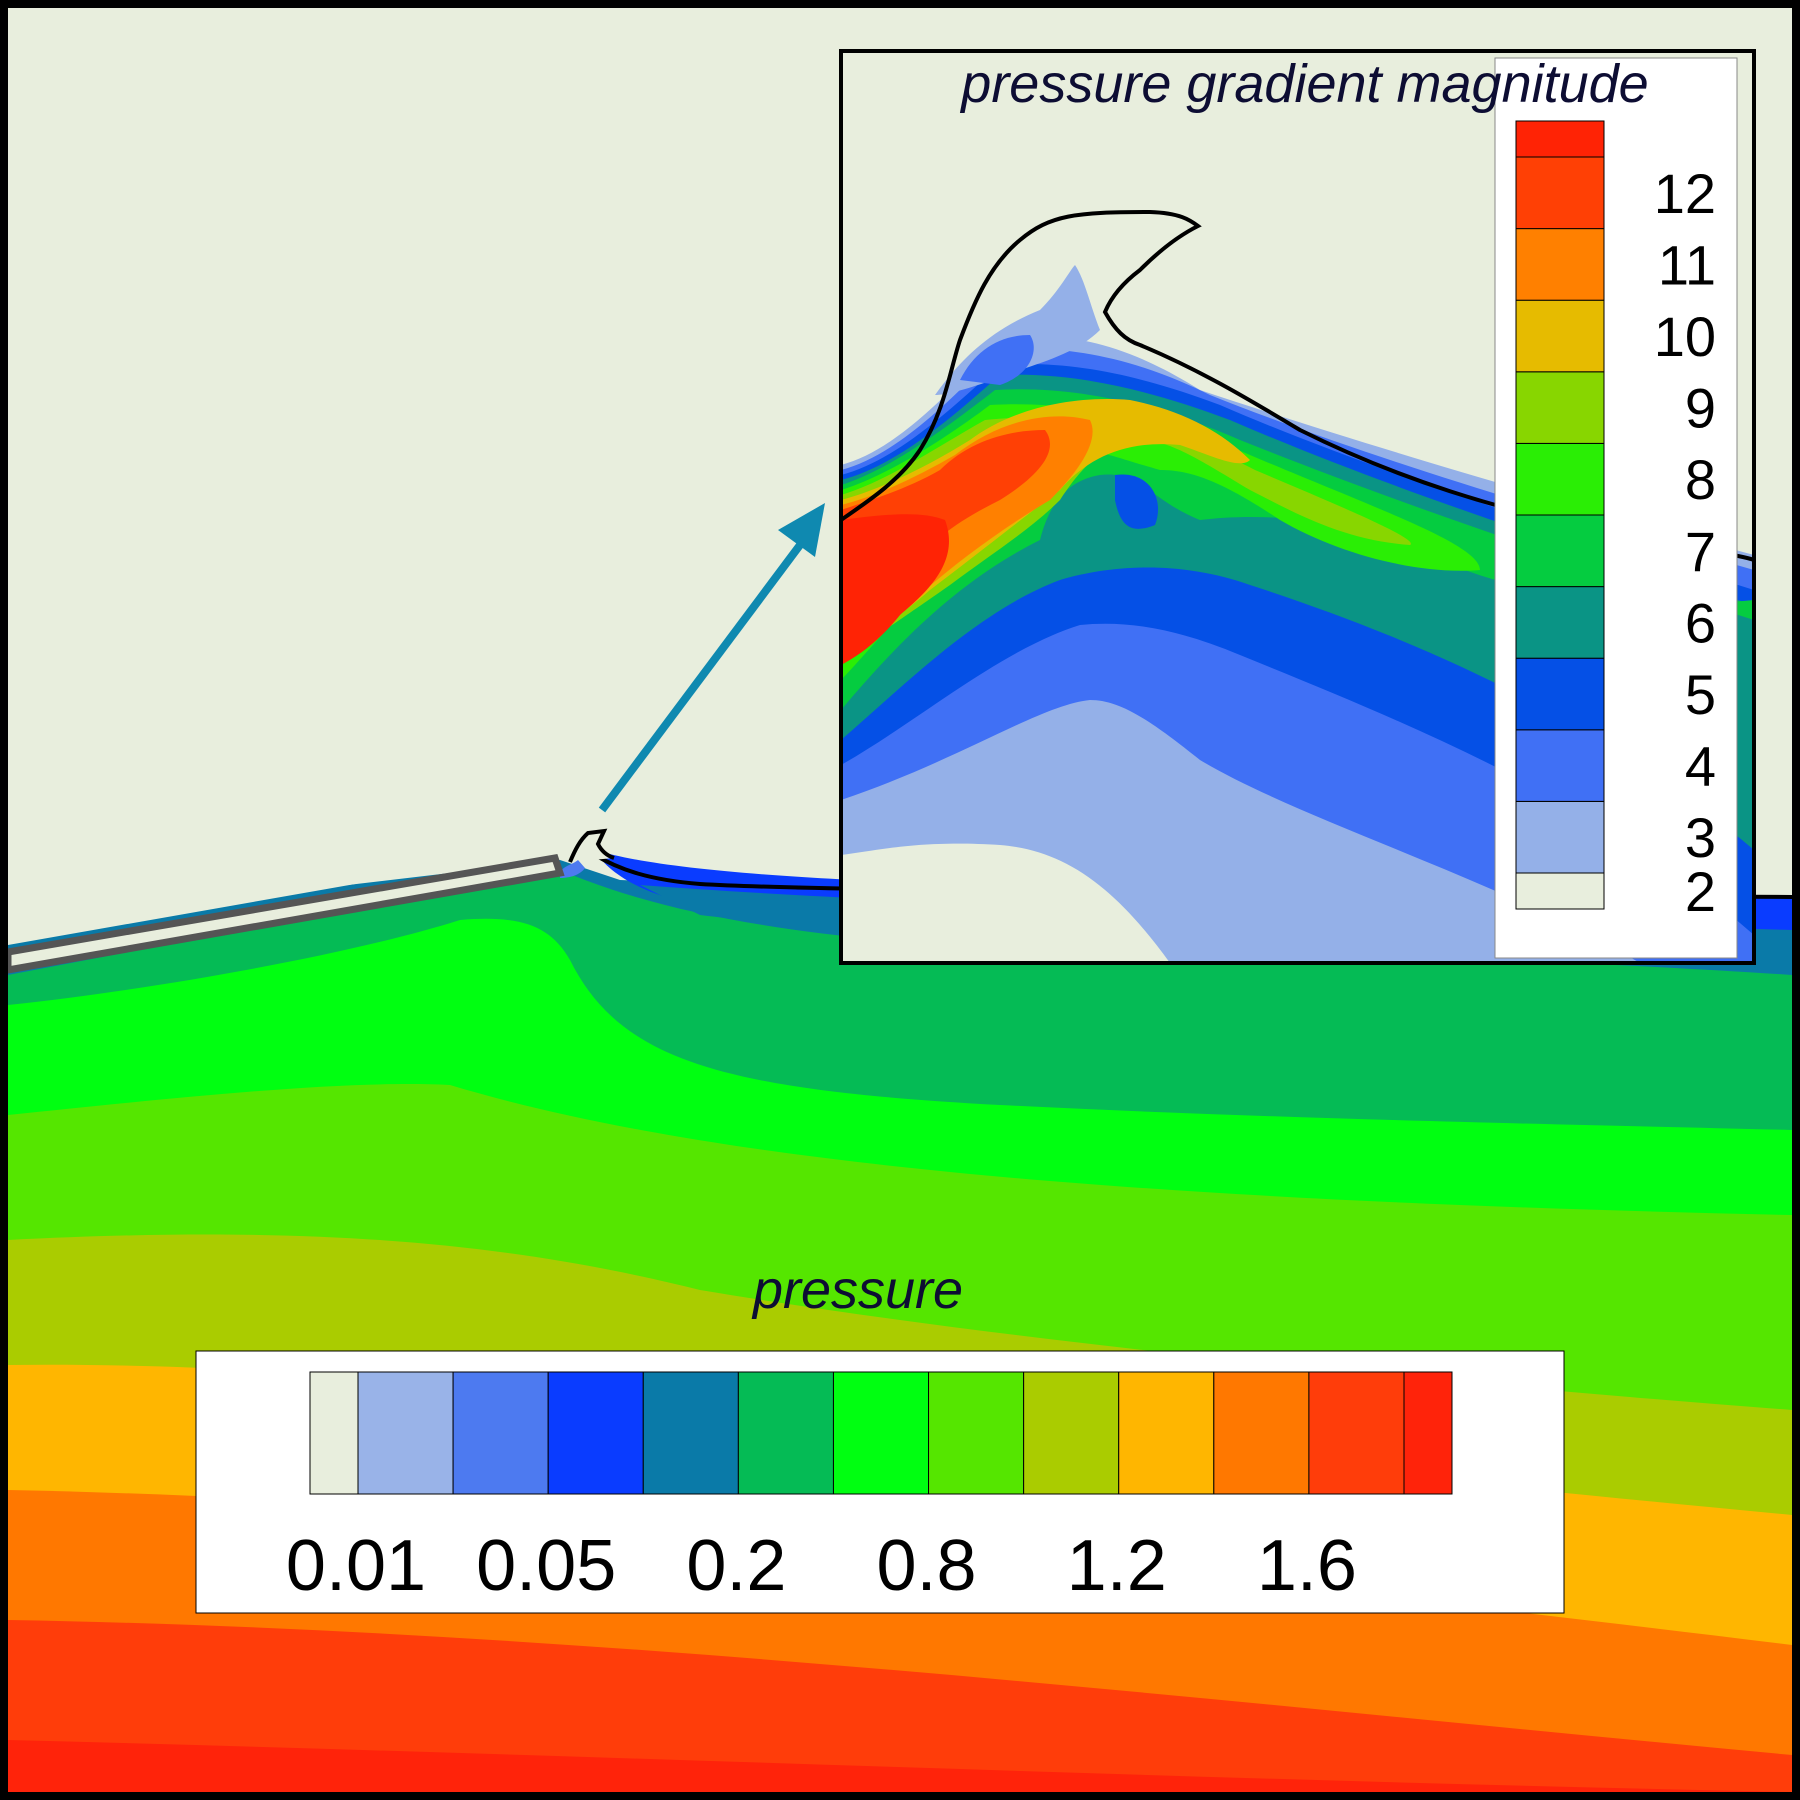 The height and width of the screenshot is (1800, 1800). I want to click on main-colorbar-tick-label: 0.2, so click(736, 1566).